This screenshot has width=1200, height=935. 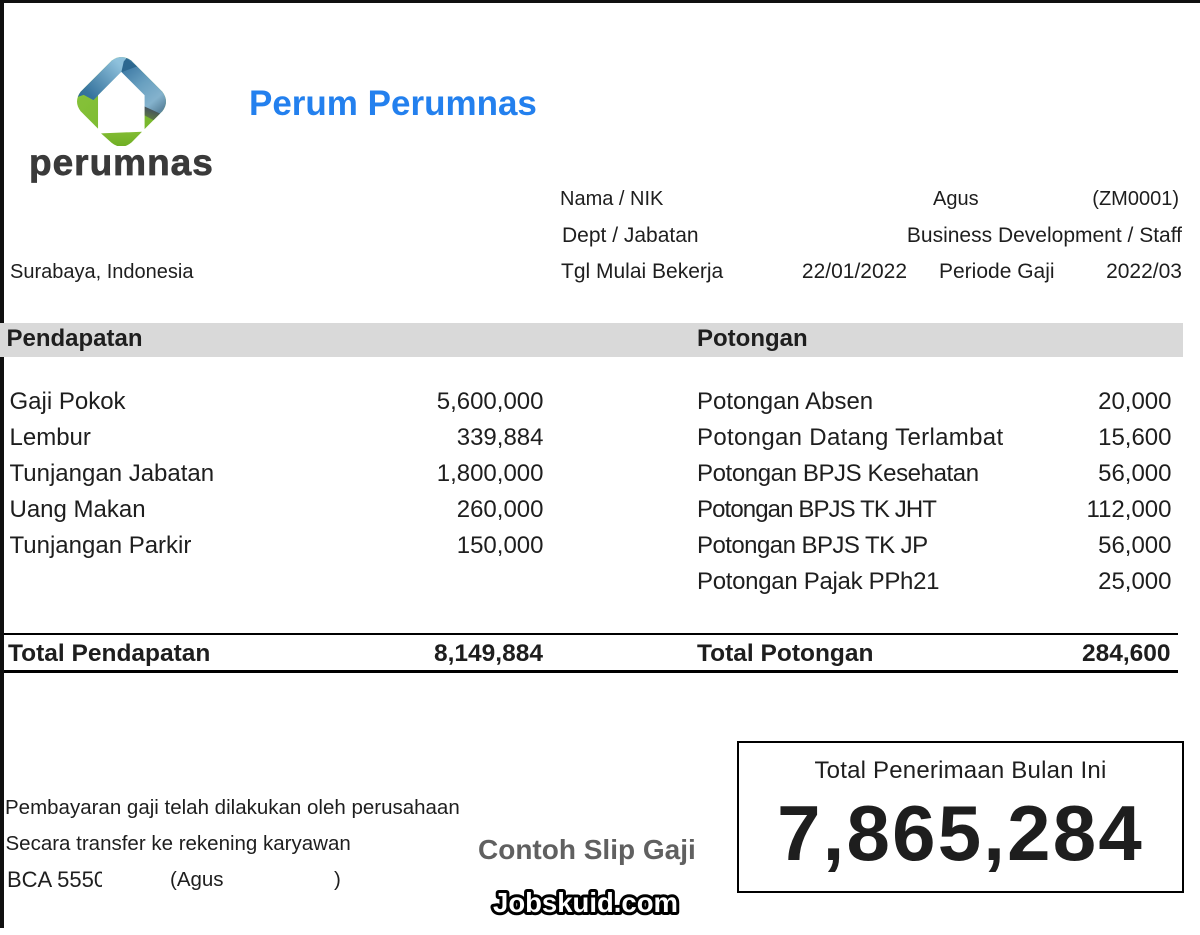 I want to click on svg-text: Jobskuid.com, so click(x=585, y=902).